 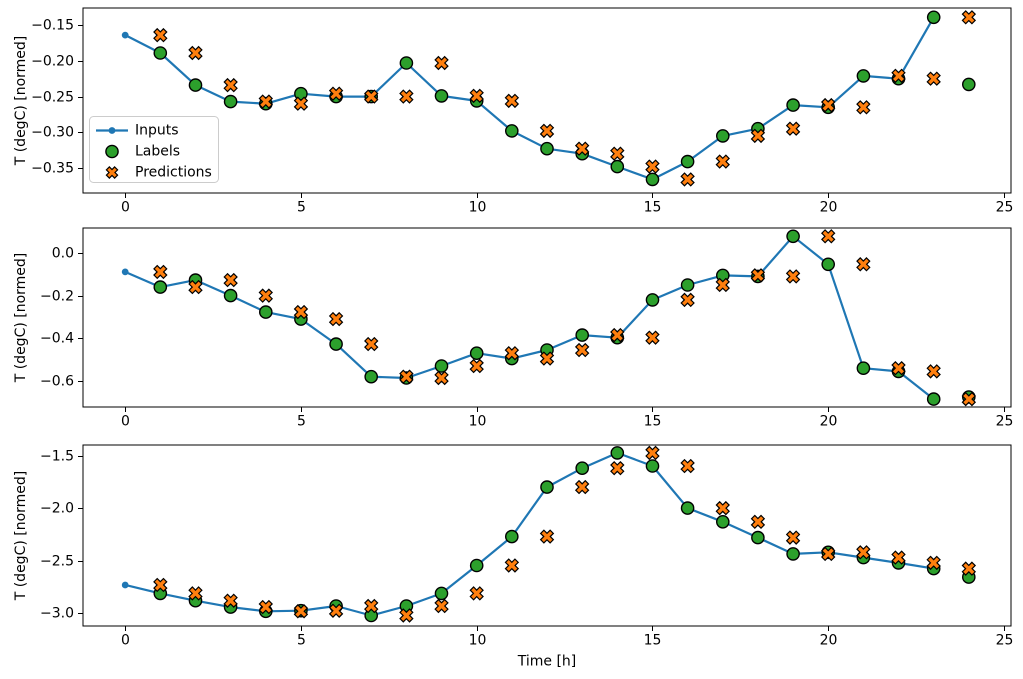 What do you see at coordinates (547, 662) in the screenshot?
I see `x-axis-label: Time [h]` at bounding box center [547, 662].